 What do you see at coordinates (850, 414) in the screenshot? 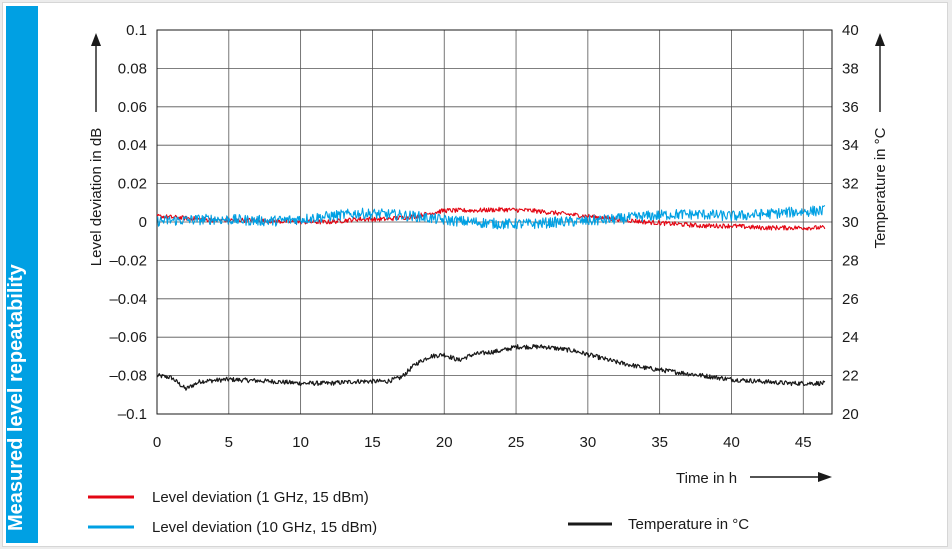
I see `y2-tick-label: 20` at bounding box center [850, 414].